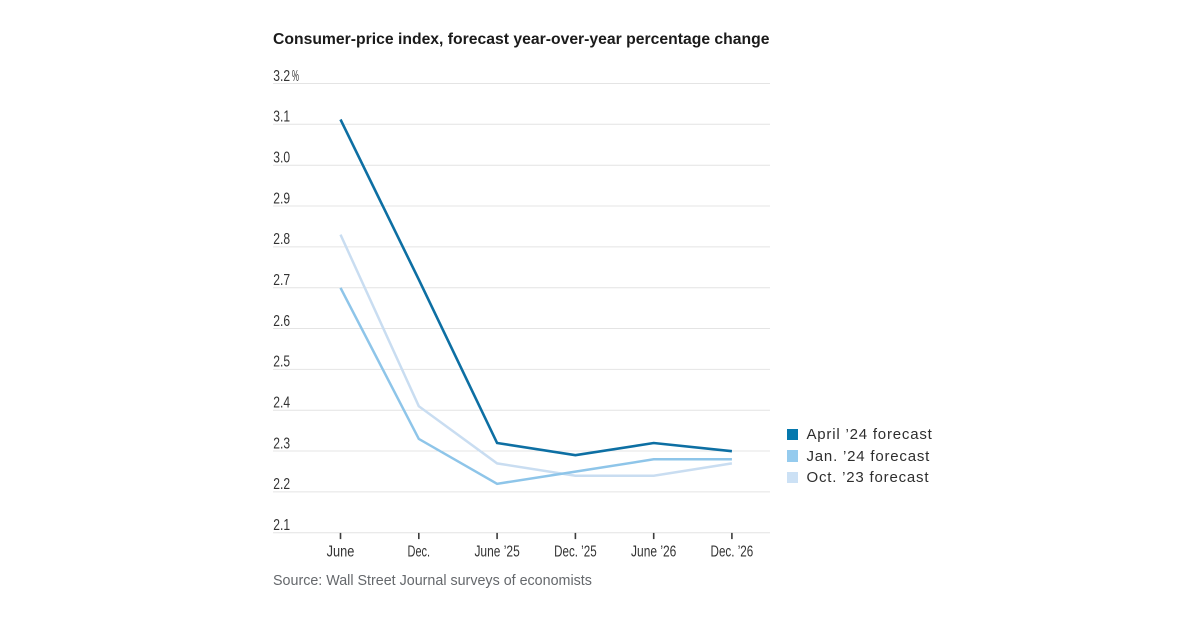 Image resolution: width=1200 pixels, height=628 pixels. What do you see at coordinates (575, 551) in the screenshot?
I see `svg-text: Dec. ’25` at bounding box center [575, 551].